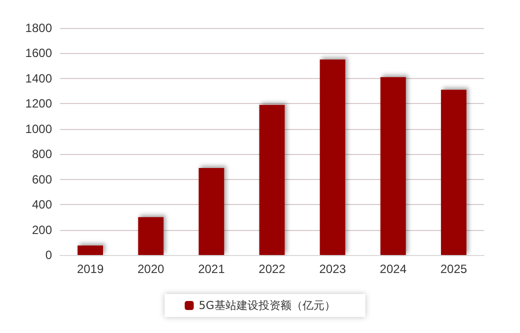 The width and height of the screenshot is (520, 333). Describe the element at coordinates (42, 229) in the screenshot. I see `y-tick-label: 200` at that location.